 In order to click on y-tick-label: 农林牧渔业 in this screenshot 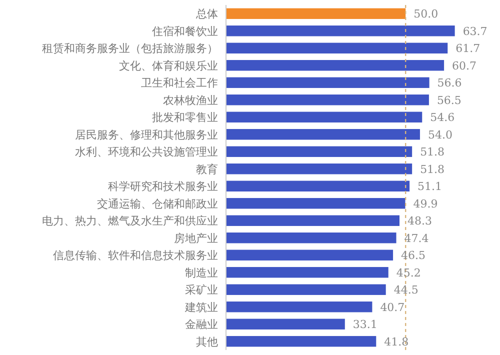, I will do `click(190, 100)`.